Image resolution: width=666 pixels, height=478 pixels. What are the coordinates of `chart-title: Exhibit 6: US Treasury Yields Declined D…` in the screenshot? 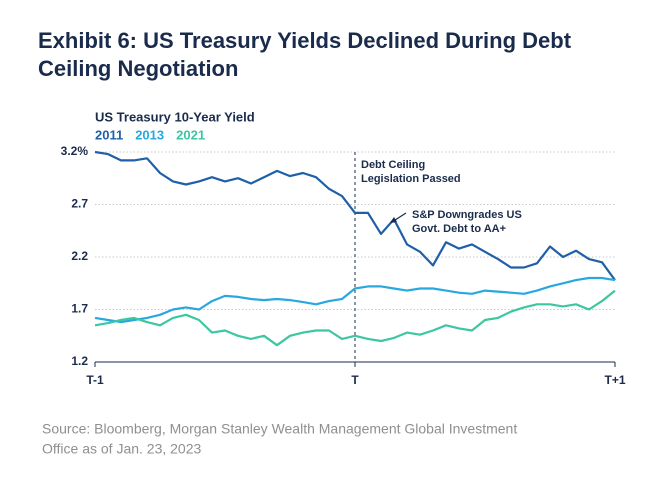 It's located at (305, 40).